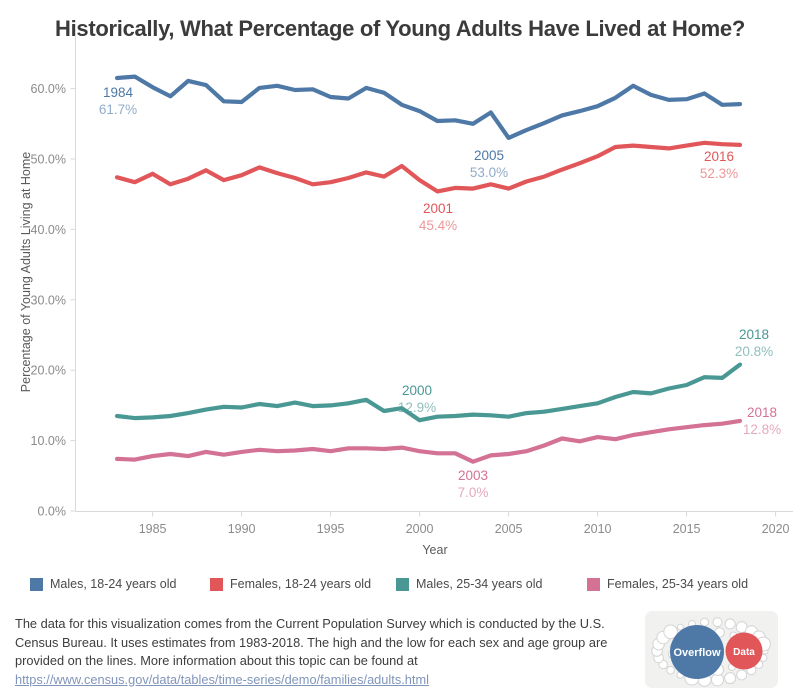 This screenshot has height=700, width=800. What do you see at coordinates (428, 441) in the screenshot?
I see `series-line-females-25-34-years-old` at bounding box center [428, 441].